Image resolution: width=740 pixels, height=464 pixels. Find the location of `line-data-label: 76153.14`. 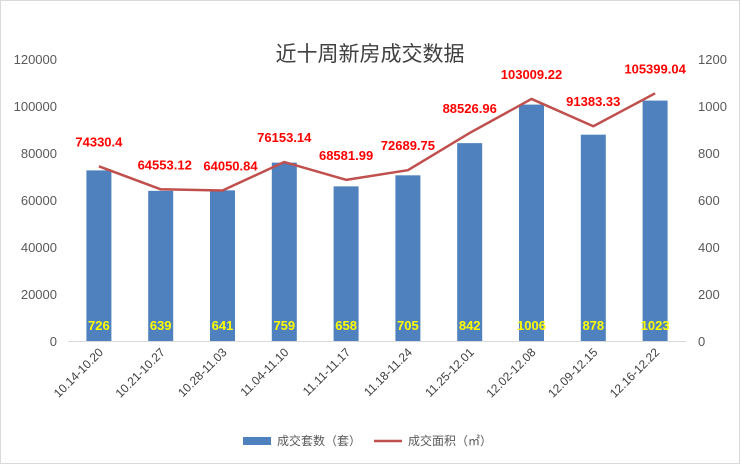

line-data-label: 76153.14 is located at coordinates (284, 137).